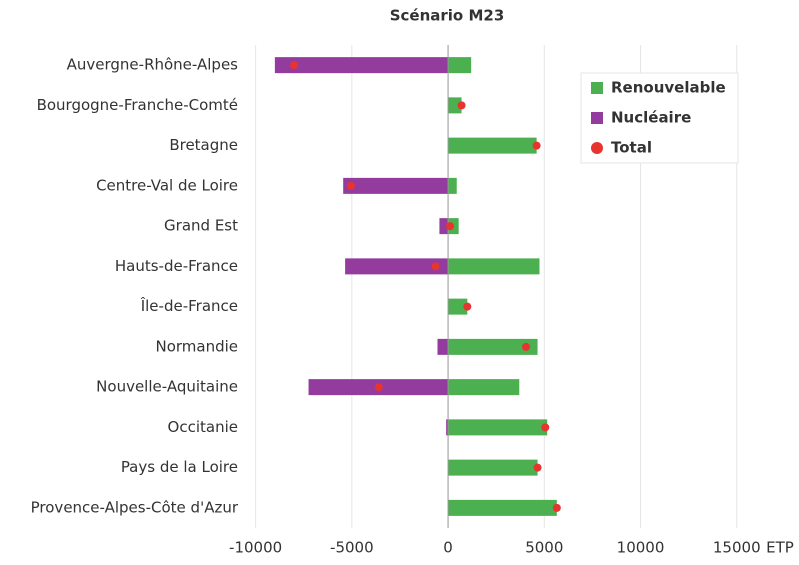 The image size is (799, 565). What do you see at coordinates (137, 105) in the screenshot?
I see `y-tick-label: Bourgogne-Franche-Comté` at bounding box center [137, 105].